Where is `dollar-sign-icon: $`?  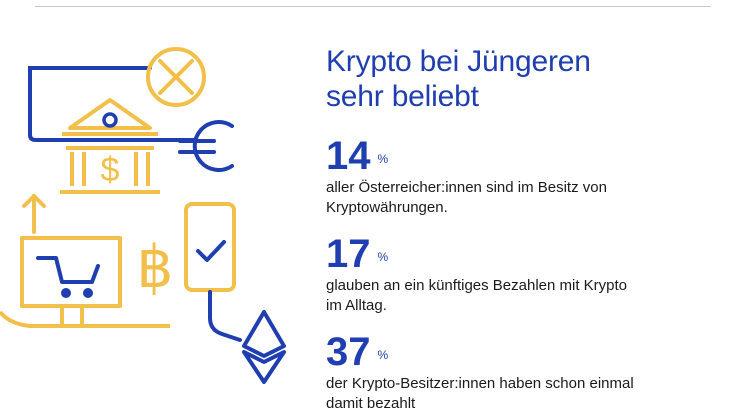 dollar-sign-icon: $ is located at coordinates (110, 170).